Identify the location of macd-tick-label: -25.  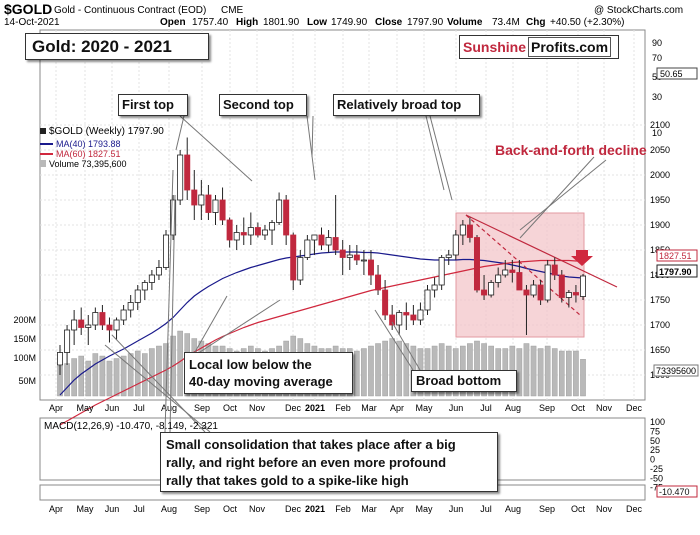
(656, 469).